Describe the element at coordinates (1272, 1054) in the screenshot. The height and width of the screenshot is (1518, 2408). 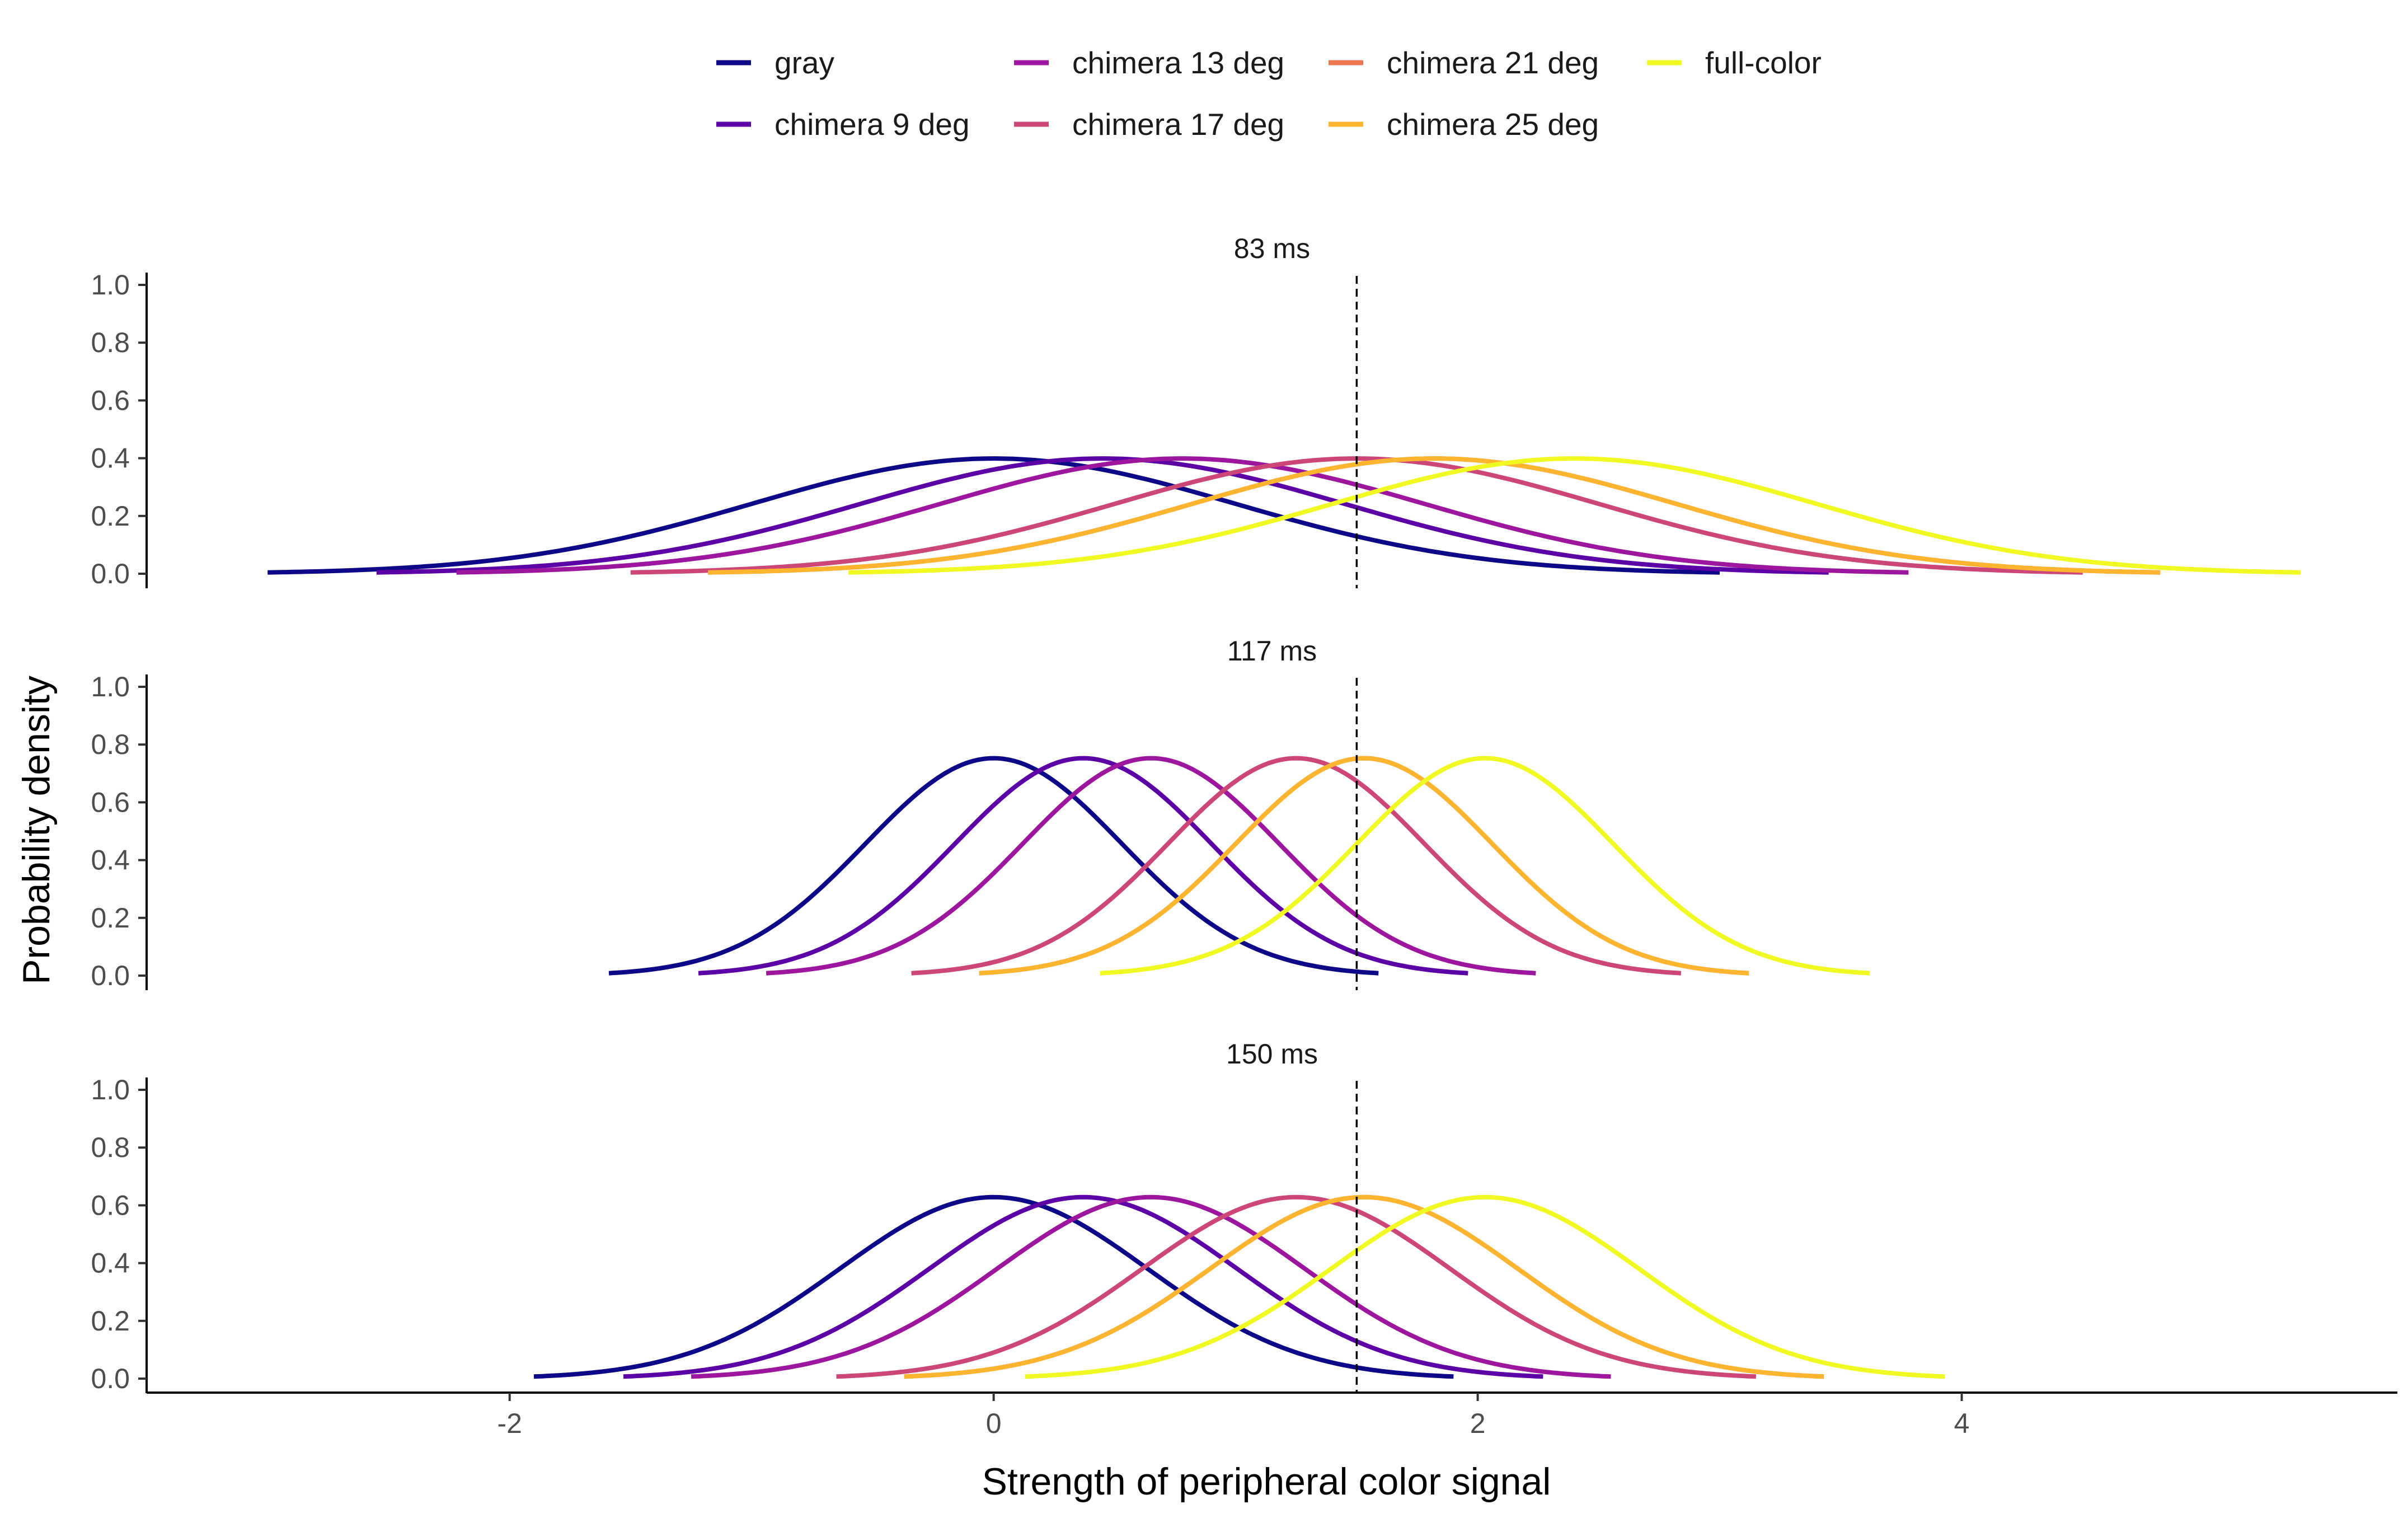
I see `panel-title-150-ms: 150 ms` at that location.